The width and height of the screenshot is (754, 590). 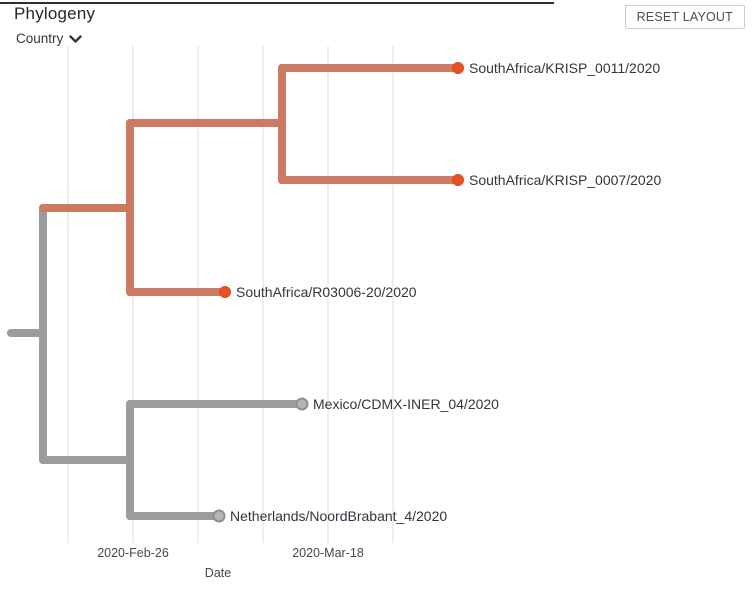 What do you see at coordinates (218, 573) in the screenshot?
I see `axis-title: Date` at bounding box center [218, 573].